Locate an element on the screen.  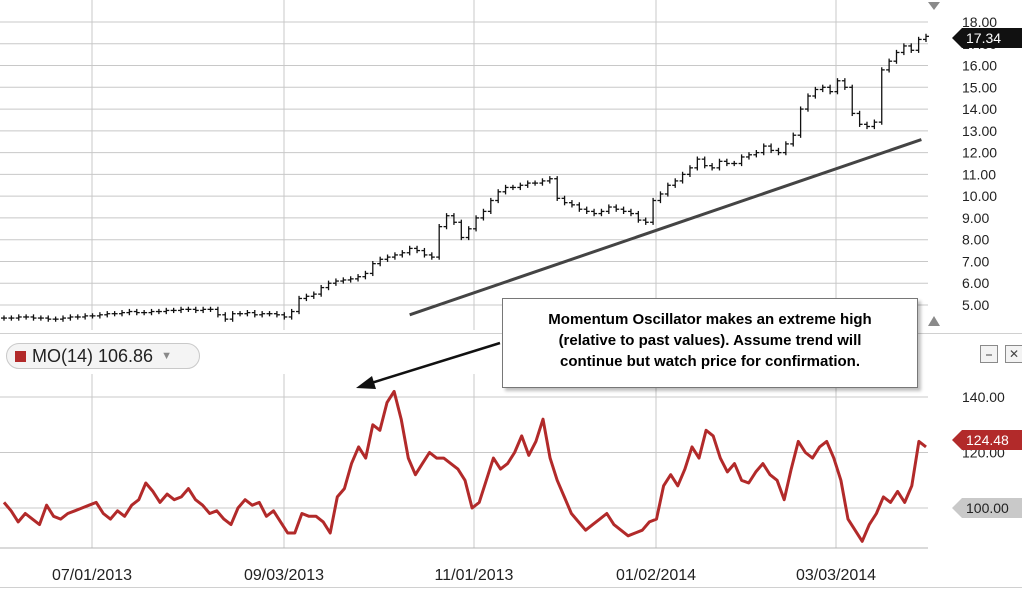
series-color-swatch is located at coordinates (20, 356).